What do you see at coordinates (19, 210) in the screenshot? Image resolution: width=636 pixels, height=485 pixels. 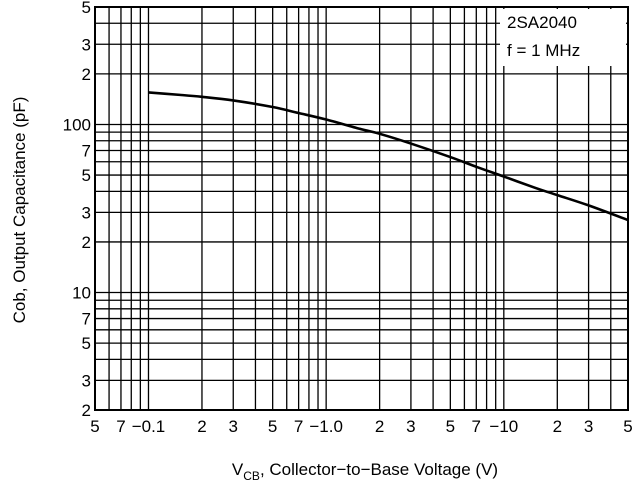 I see `y-axis-title: Cob, Output Capacitance (pF)` at bounding box center [19, 210].